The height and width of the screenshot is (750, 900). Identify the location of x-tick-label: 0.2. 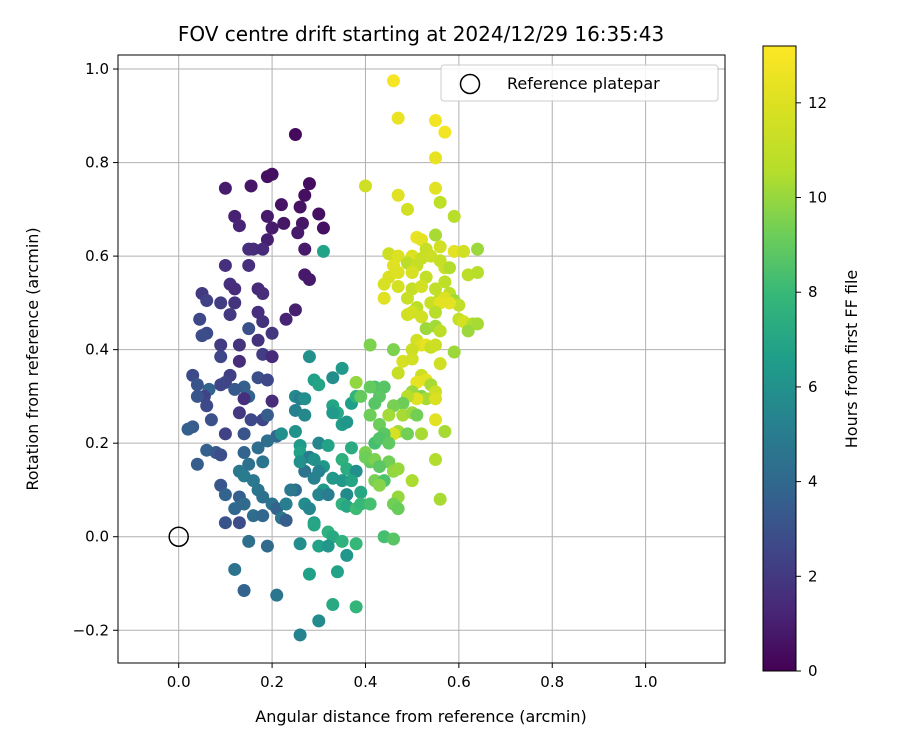
(272, 682).